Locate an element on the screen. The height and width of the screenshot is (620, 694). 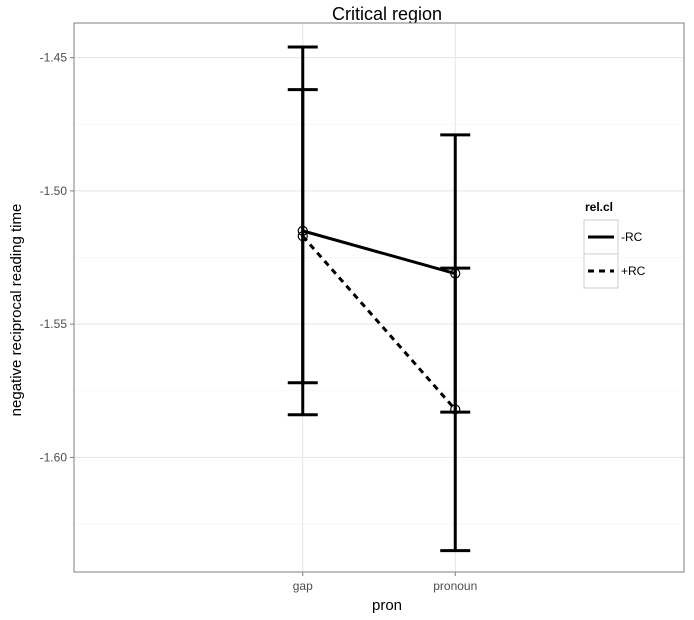
y-tick-label: -1.60 is located at coordinates (54, 457).